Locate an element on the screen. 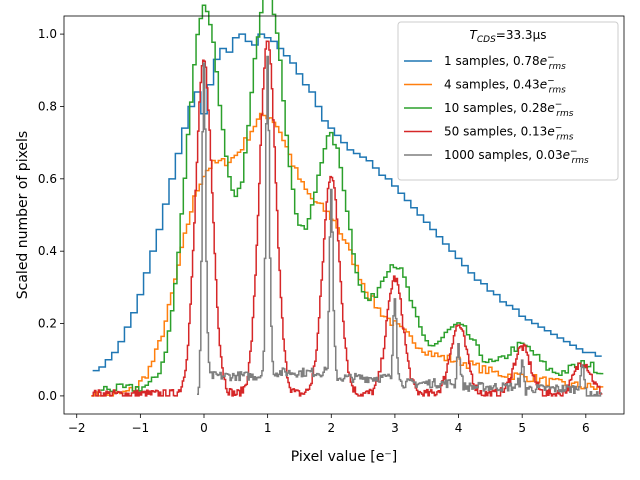 The height and width of the screenshot is (480, 640). y-tick-label: 0.0 is located at coordinates (47, 396).